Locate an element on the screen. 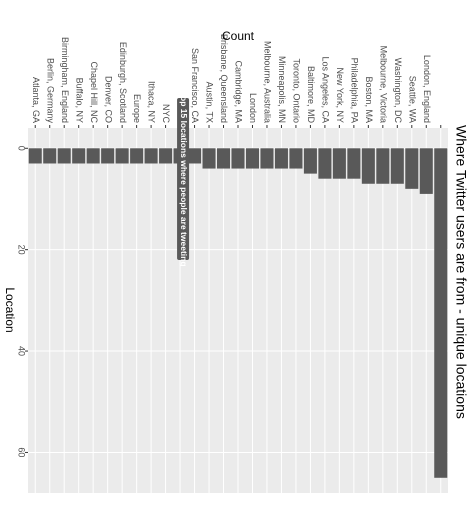 The width and height of the screenshot is (474, 509). x-tick-label: NYC is located at coordinates (166, 114).